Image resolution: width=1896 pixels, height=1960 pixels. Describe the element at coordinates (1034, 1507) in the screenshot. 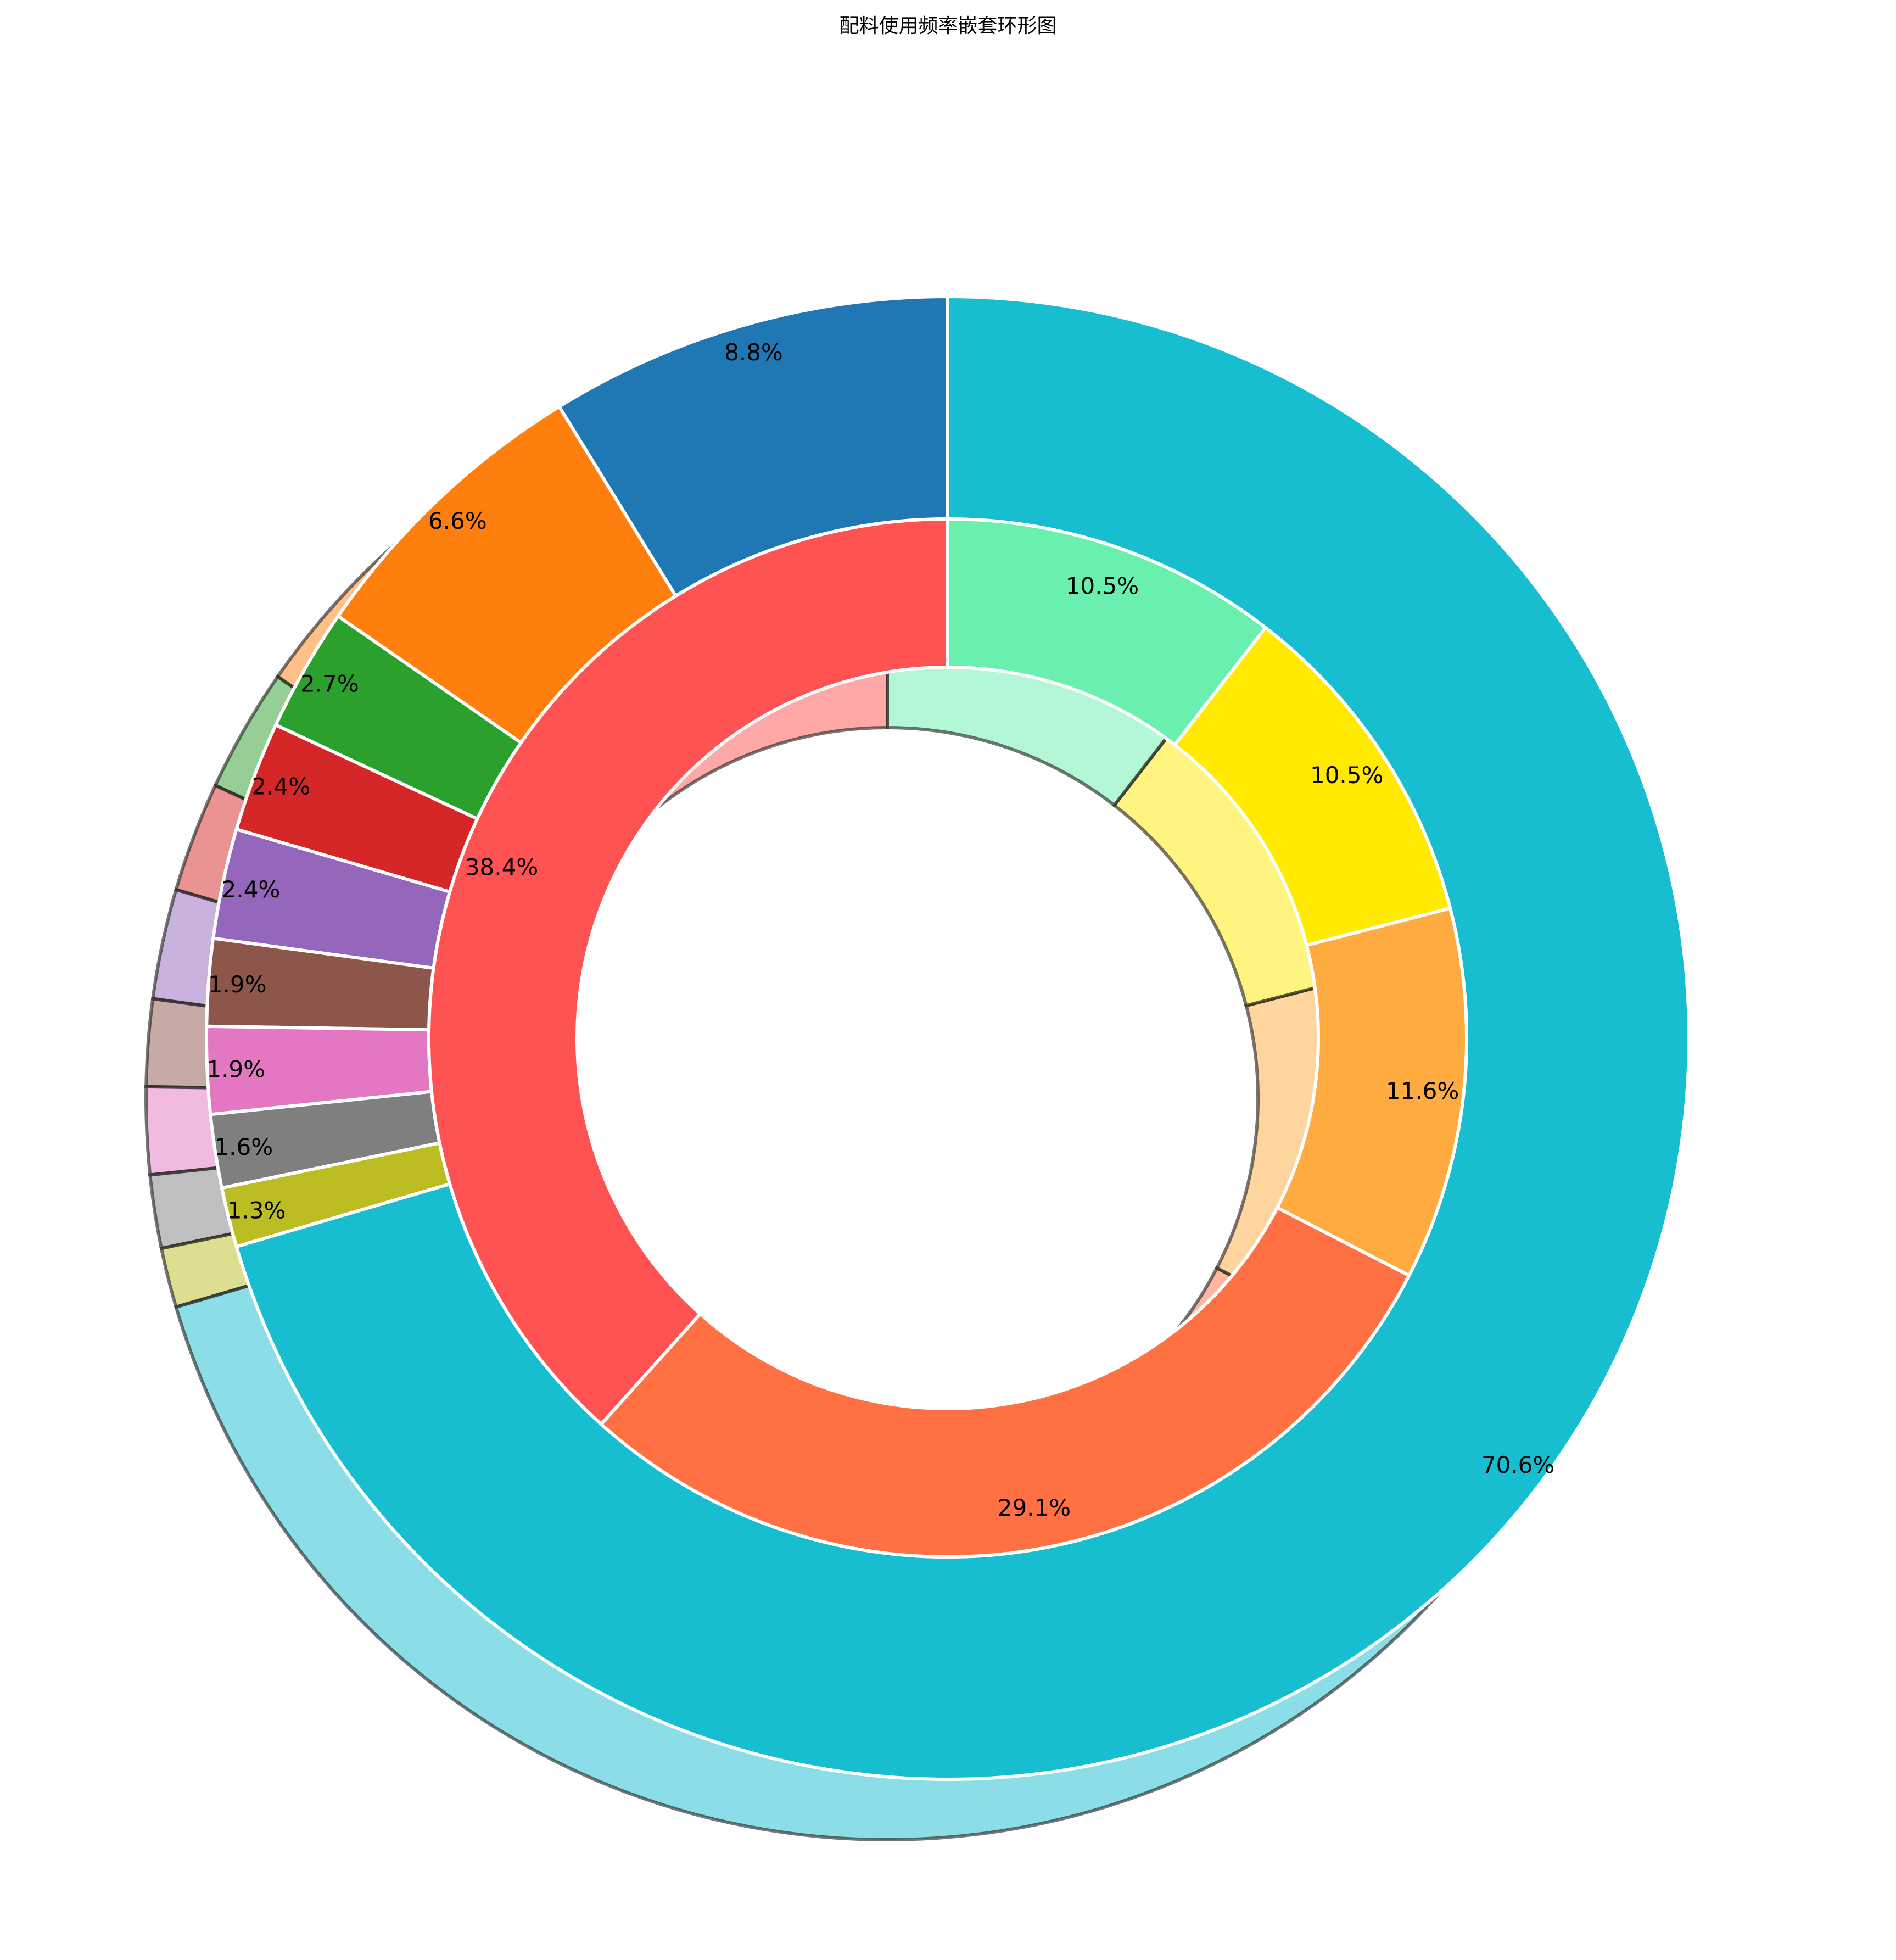

I see `inner-slice-label-1: 29.1%` at that location.